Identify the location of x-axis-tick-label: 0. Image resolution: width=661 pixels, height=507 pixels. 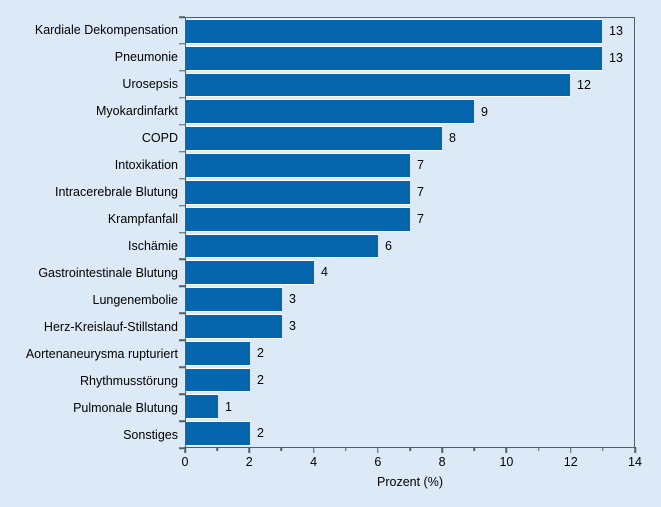
(185, 462).